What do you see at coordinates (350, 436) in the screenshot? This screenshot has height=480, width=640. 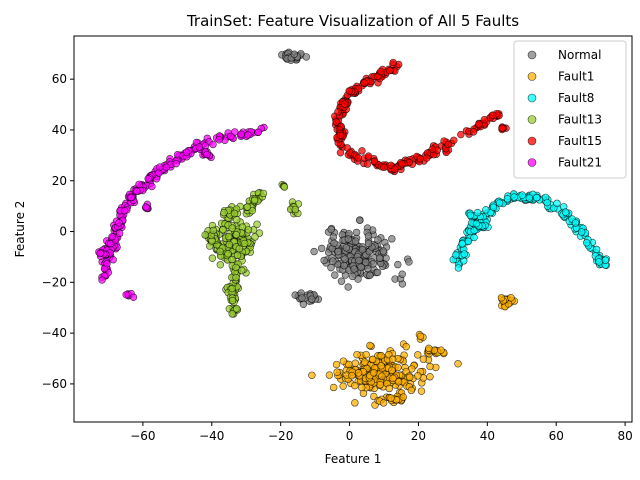 I see `x-tick-label: 0` at bounding box center [350, 436].